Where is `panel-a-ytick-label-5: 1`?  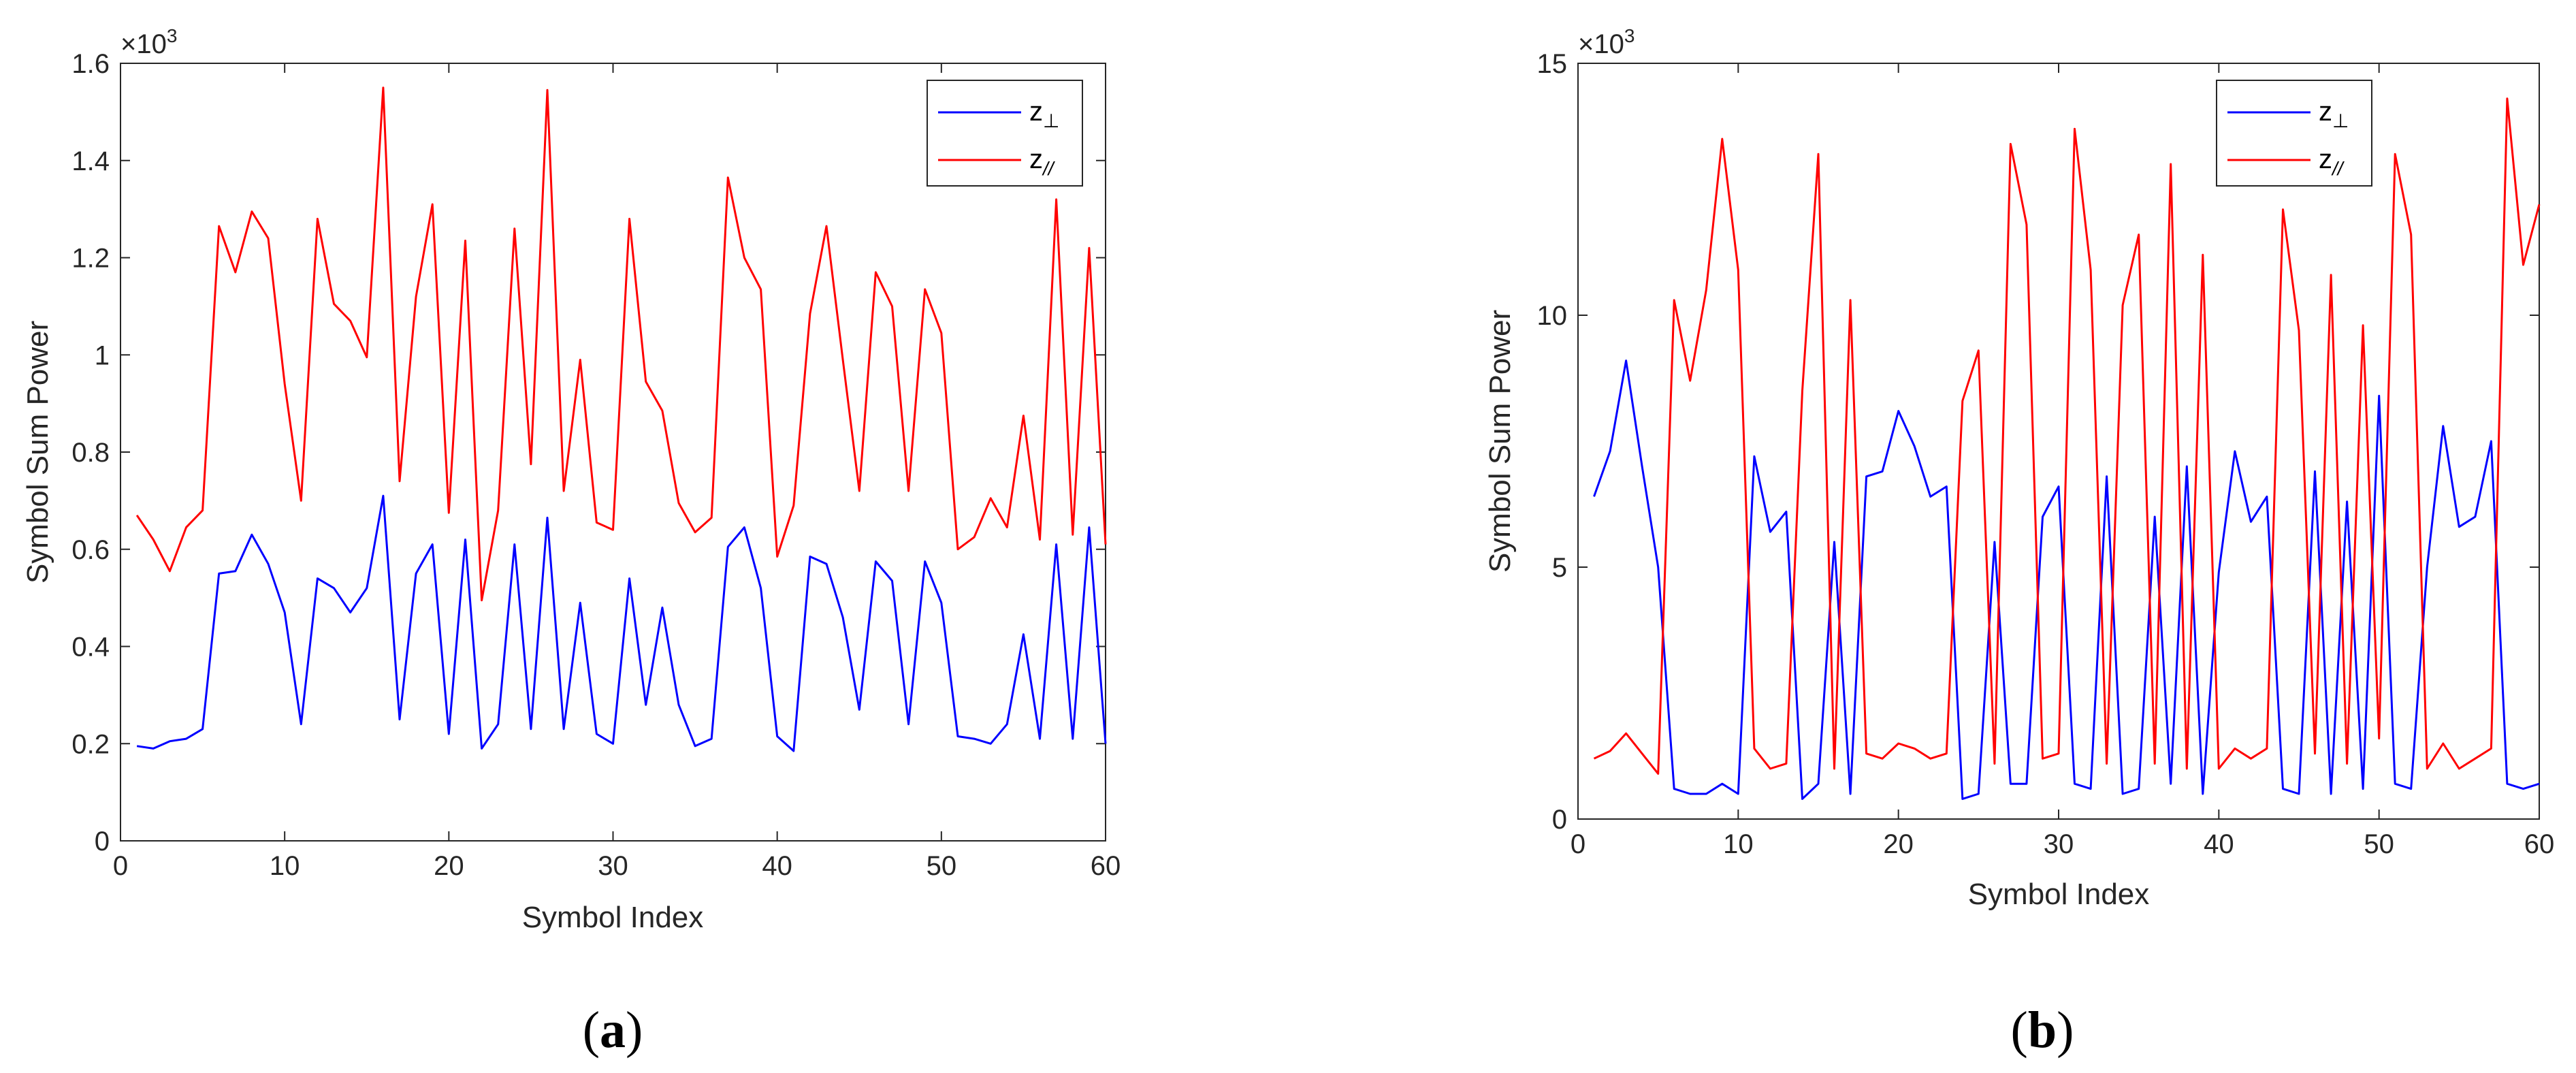 panel-a-ytick-label-5: 1 is located at coordinates (103, 355).